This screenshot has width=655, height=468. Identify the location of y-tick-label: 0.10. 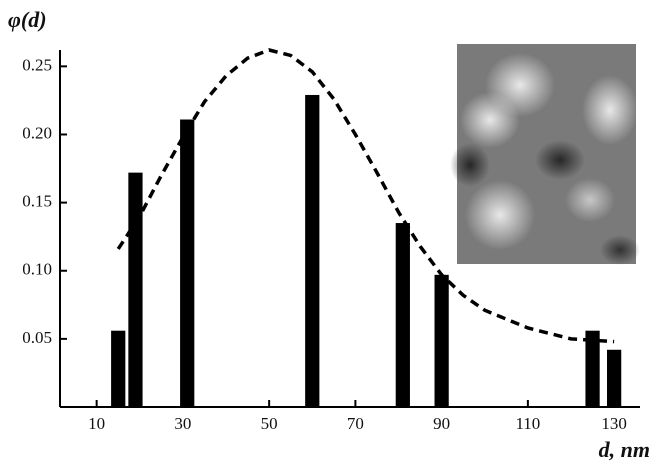
(37, 269).